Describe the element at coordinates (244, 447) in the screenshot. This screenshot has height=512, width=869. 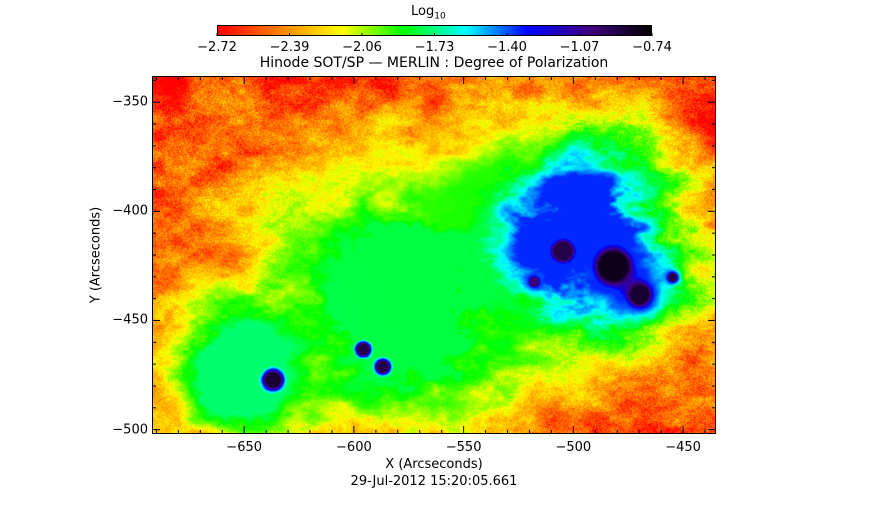
I see `x-tick-label: −650` at that location.